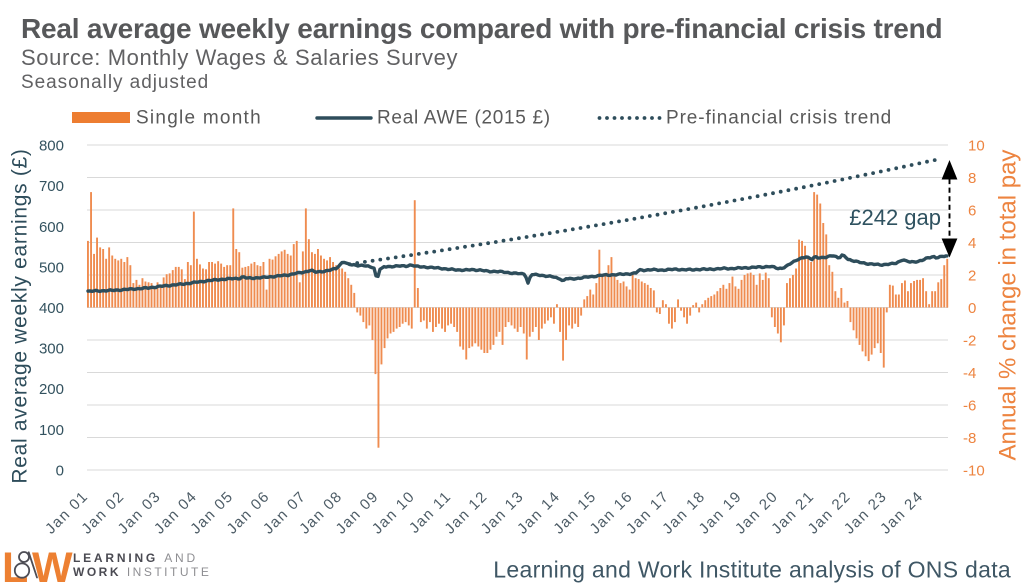 The width and height of the screenshot is (1024, 585). What do you see at coordinates (976, 146) in the screenshot?
I see `svg-text: 10` at bounding box center [976, 146].